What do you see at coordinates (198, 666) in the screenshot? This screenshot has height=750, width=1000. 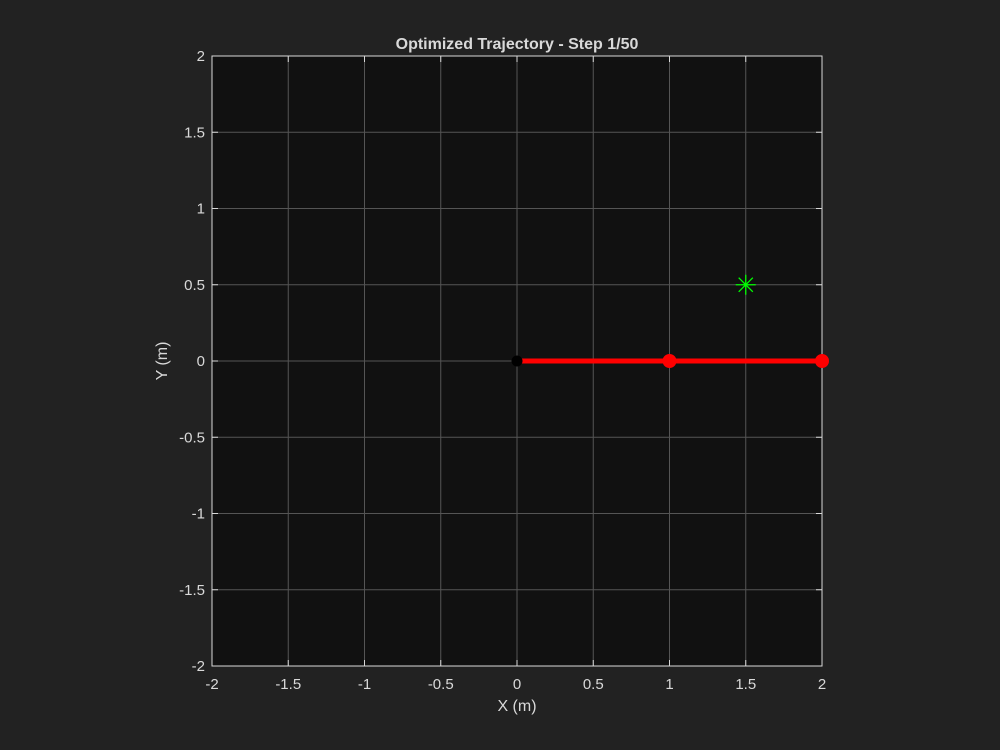 I see `y-tick-label: -2` at bounding box center [198, 666].